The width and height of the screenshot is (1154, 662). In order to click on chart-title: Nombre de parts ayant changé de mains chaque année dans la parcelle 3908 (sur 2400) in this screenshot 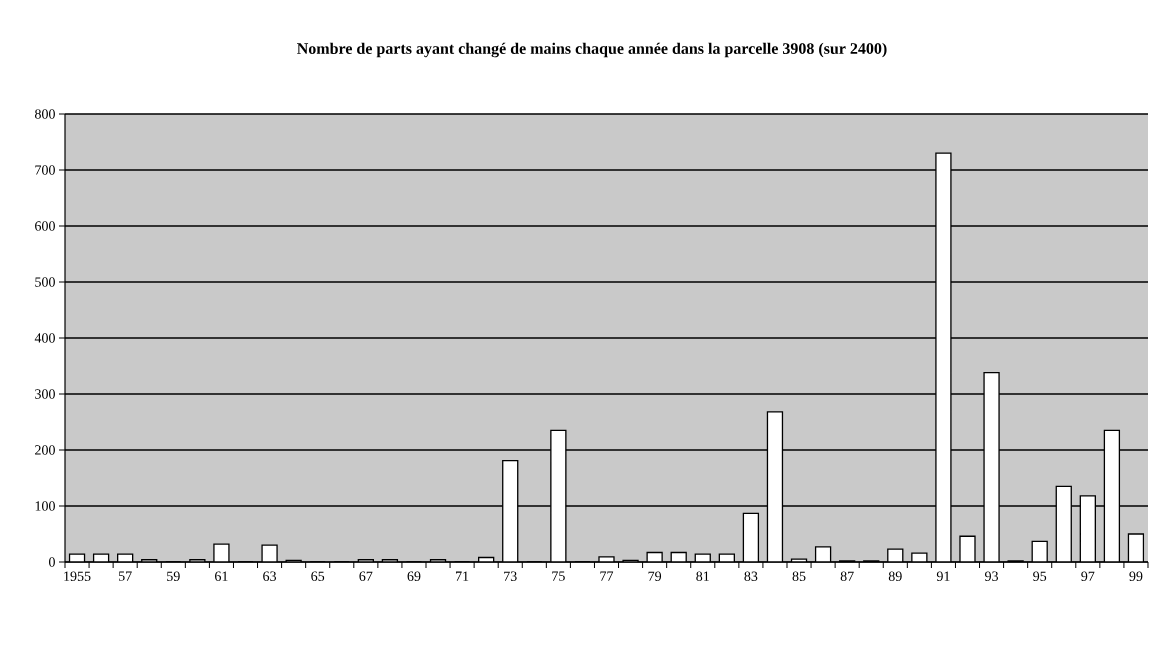, I will do `click(592, 50)`.